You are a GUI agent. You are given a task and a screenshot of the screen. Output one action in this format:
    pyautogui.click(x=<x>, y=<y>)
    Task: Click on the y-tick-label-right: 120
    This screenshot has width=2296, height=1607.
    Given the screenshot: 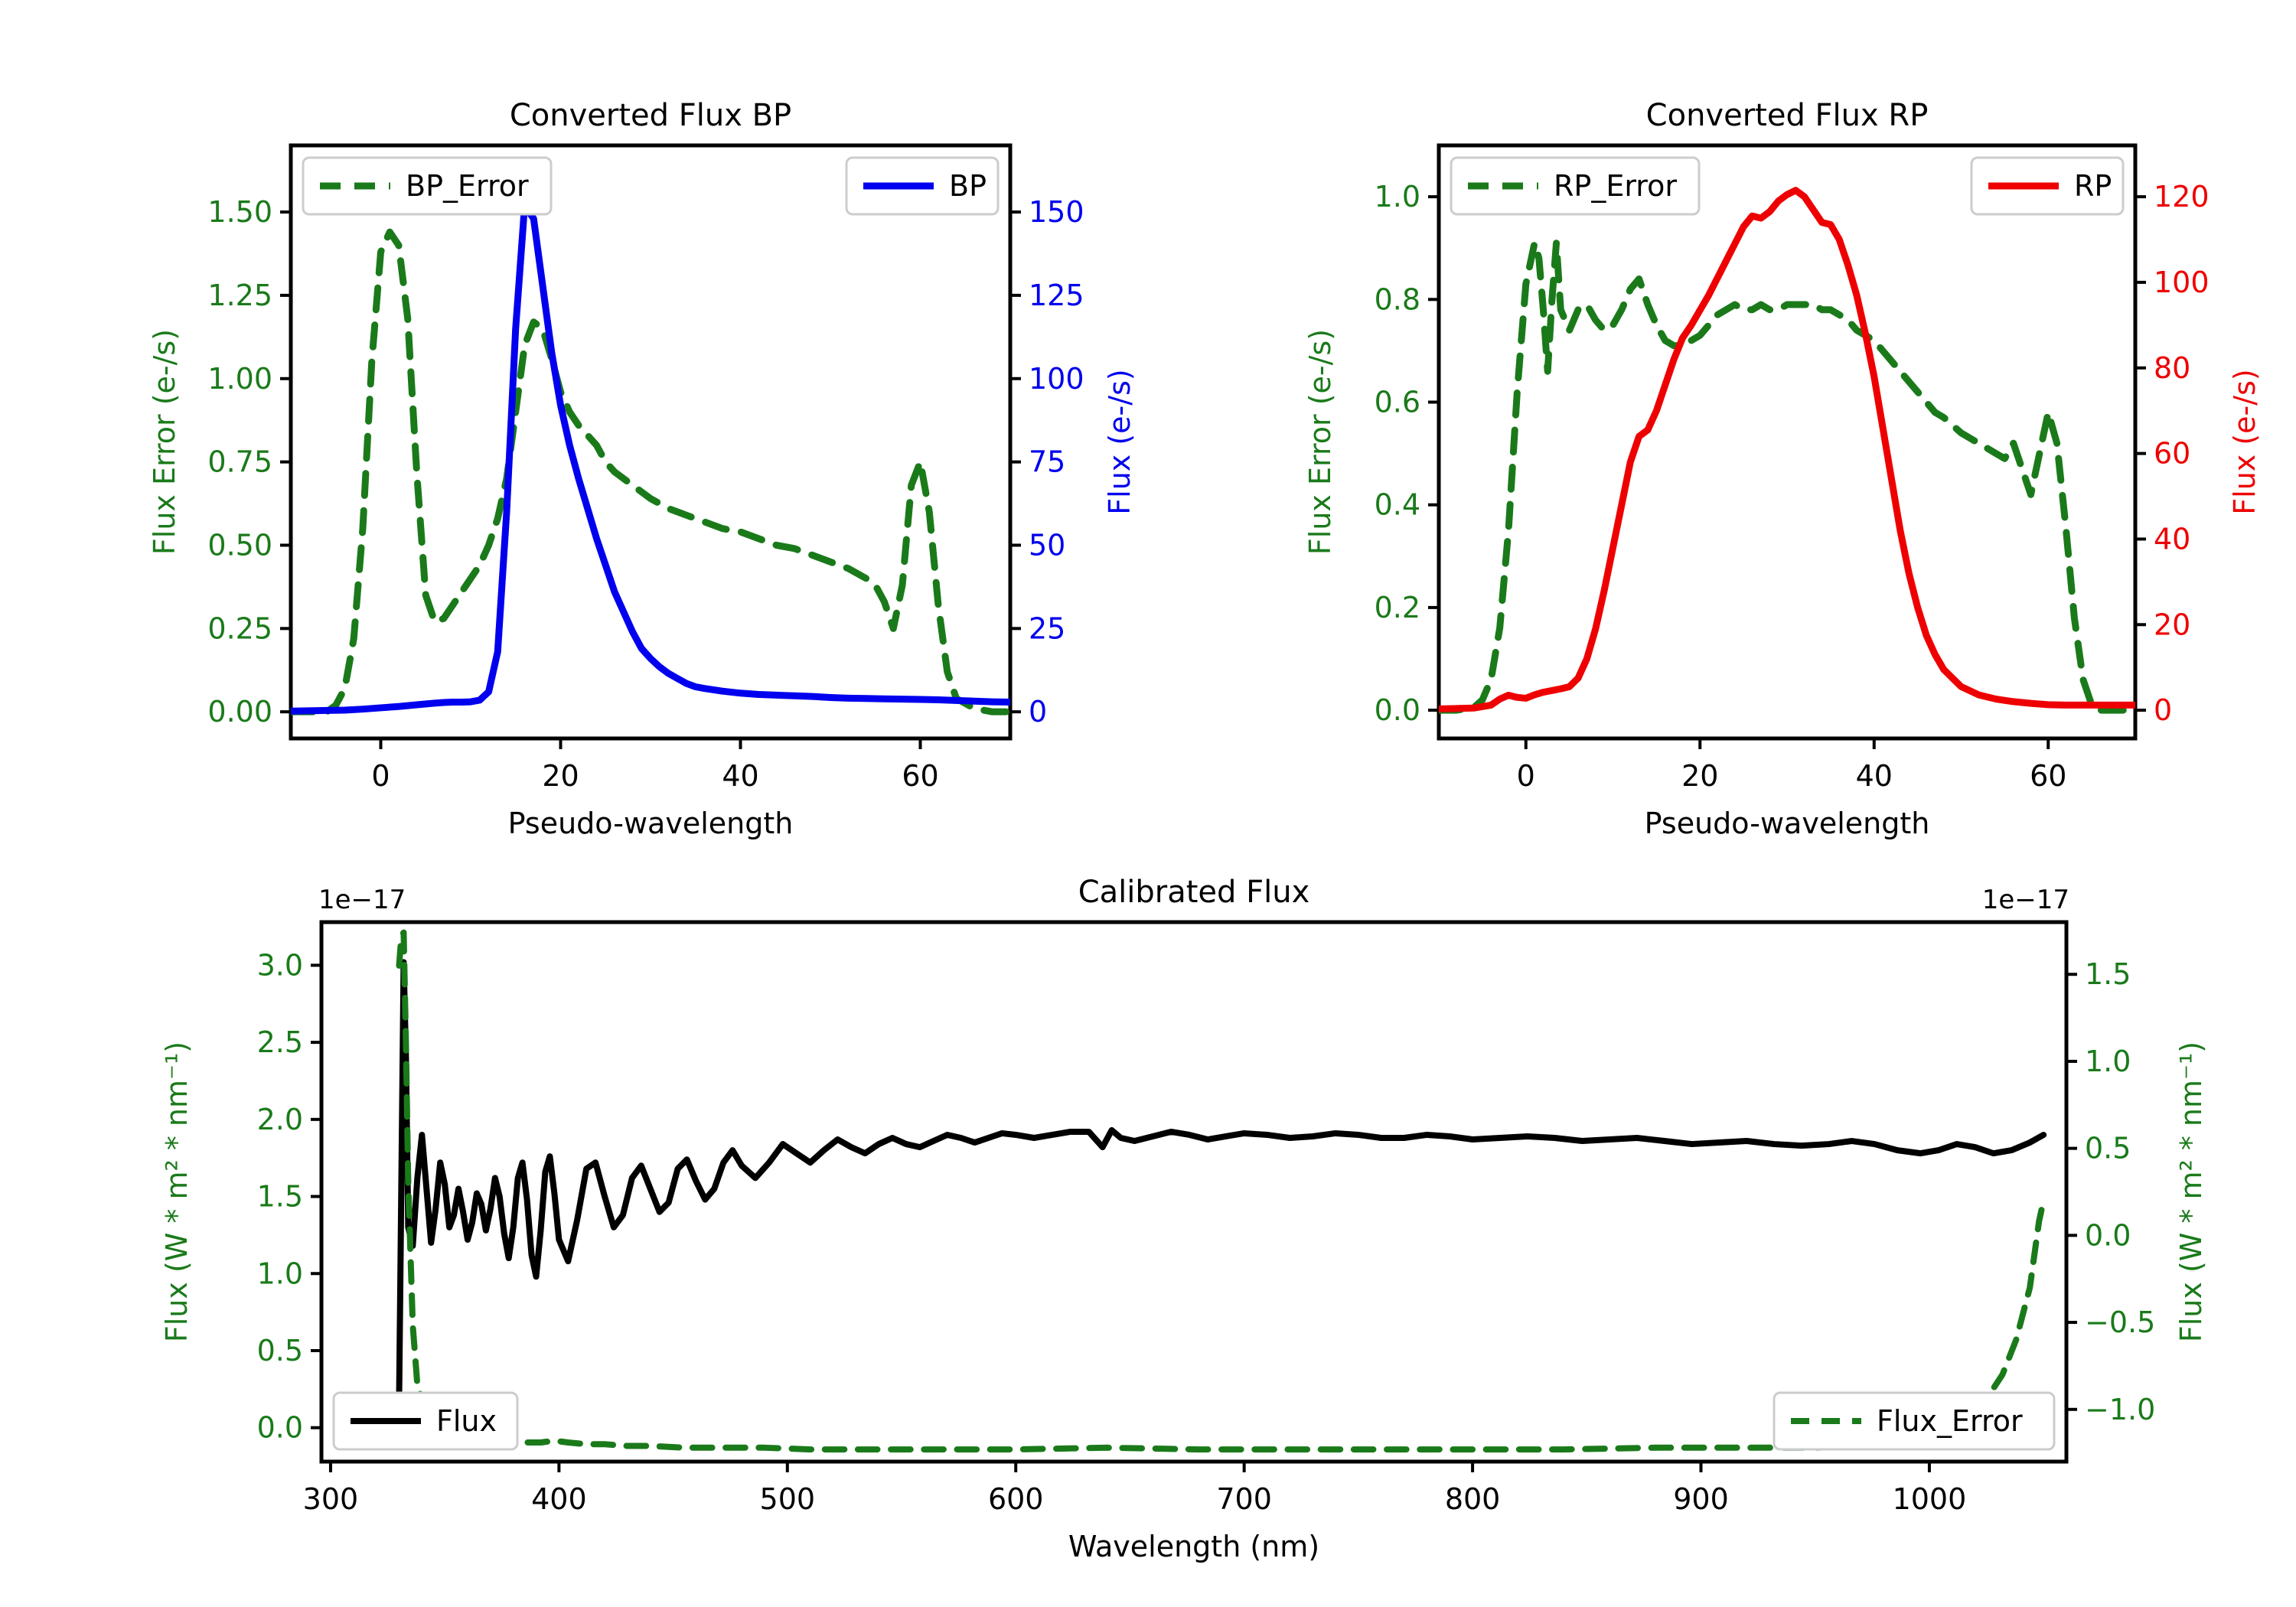 What is the action you would take?
    pyautogui.click(x=2182, y=197)
    